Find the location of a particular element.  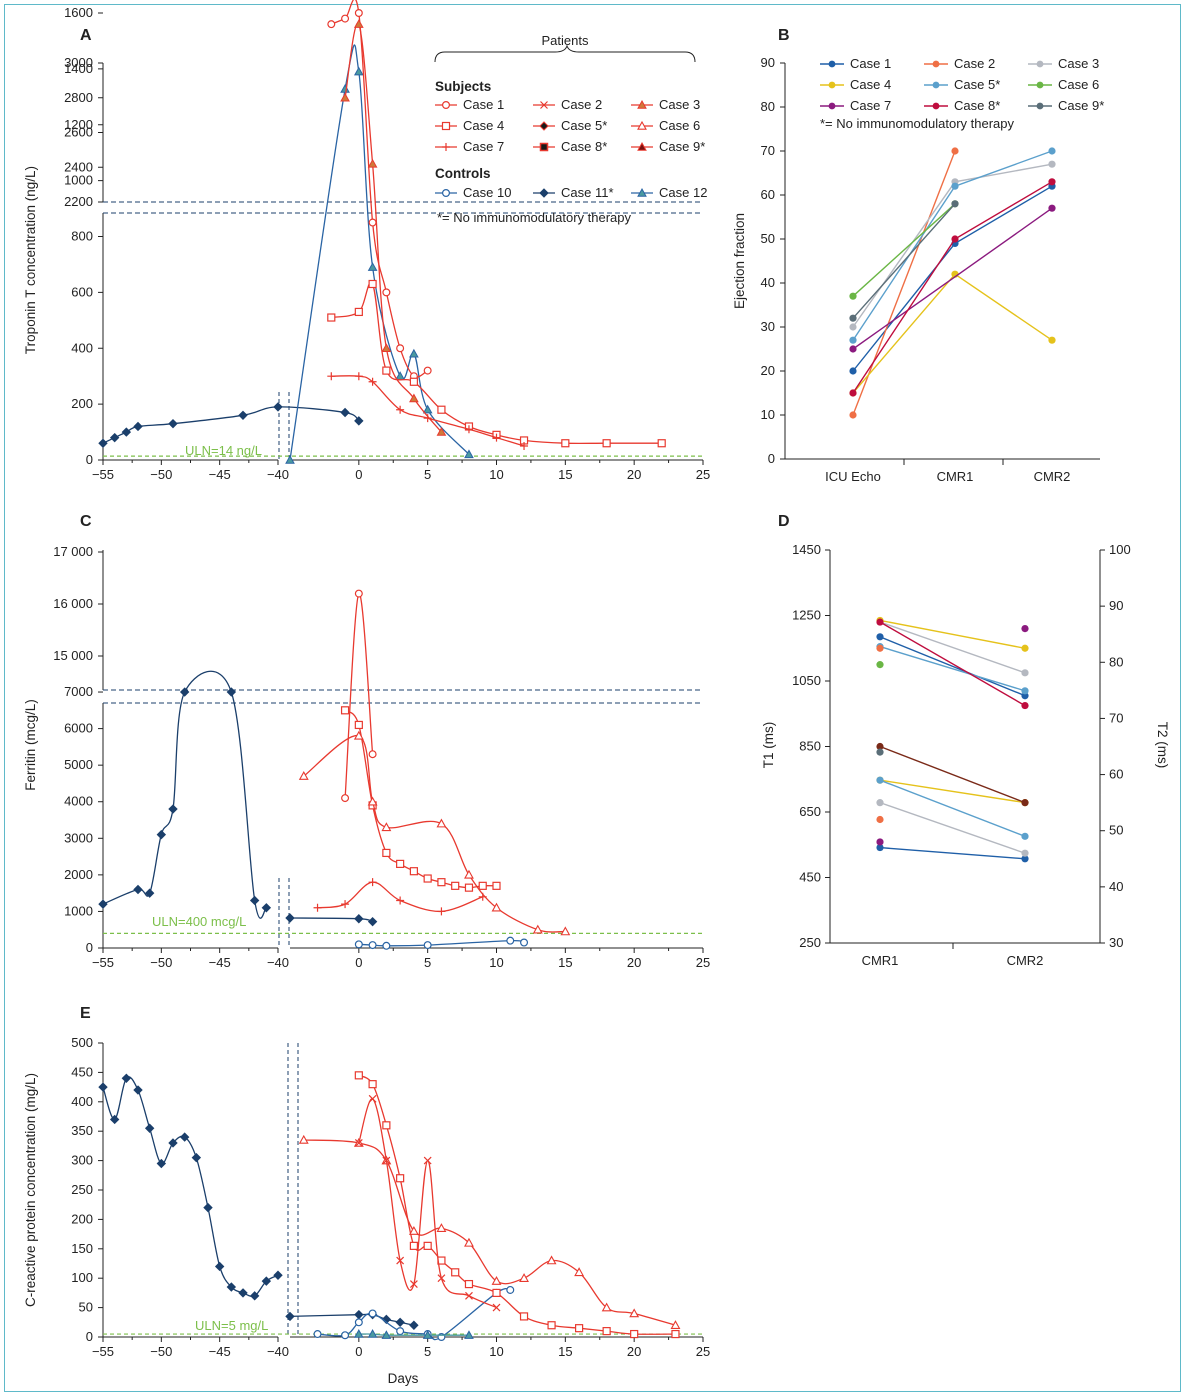

b-x-tick-label: CMR1 is located at coordinates (955, 476).